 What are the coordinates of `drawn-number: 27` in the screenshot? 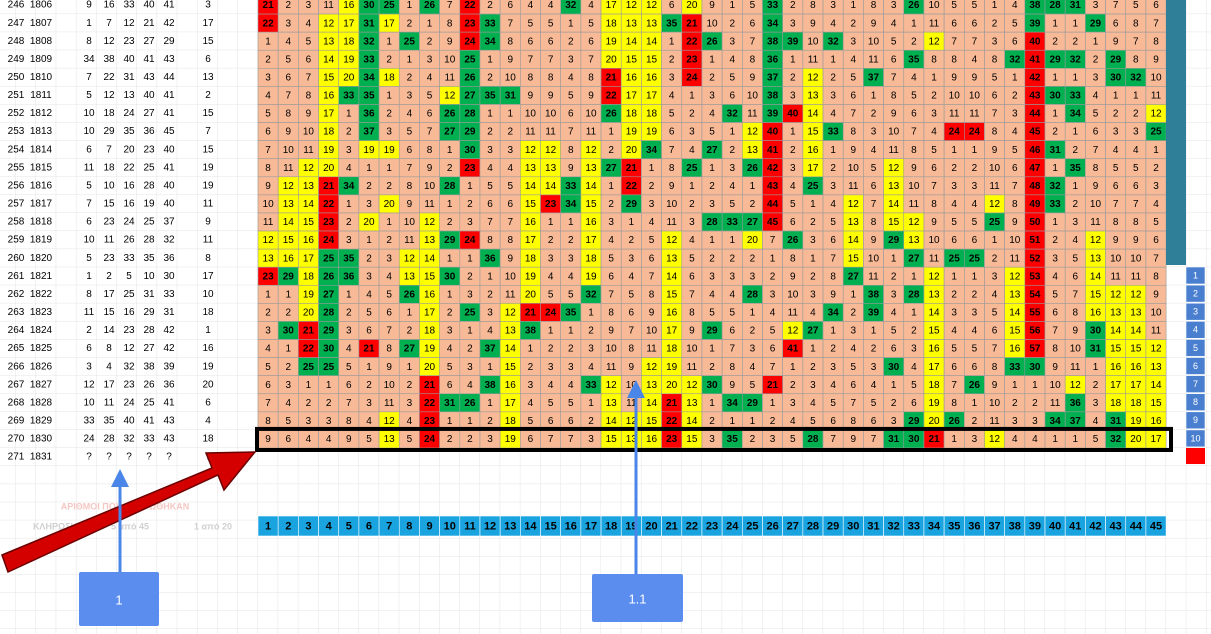 It's located at (149, 113).